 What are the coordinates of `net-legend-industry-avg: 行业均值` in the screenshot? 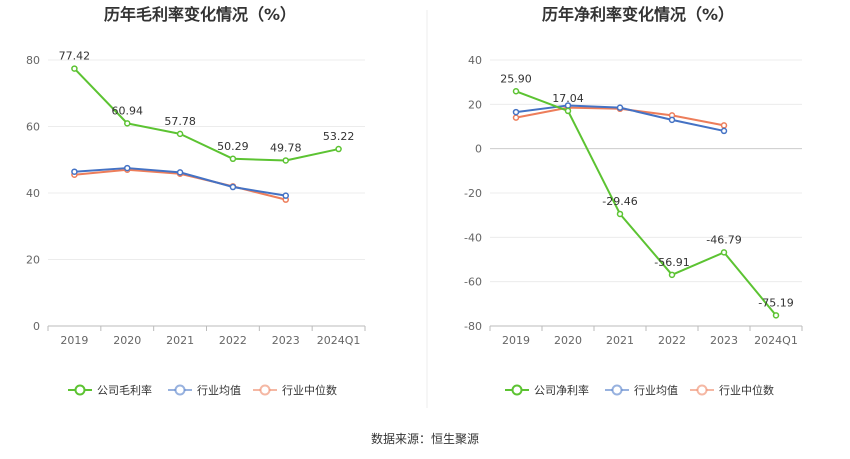 It's located at (641, 390).